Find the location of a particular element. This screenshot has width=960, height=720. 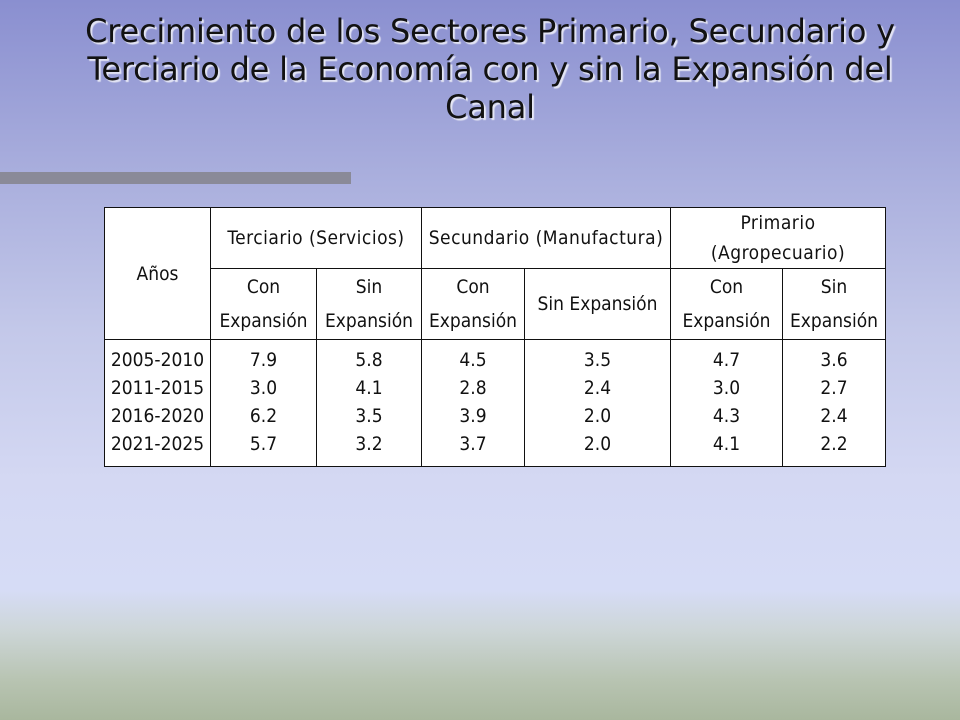

sector-header-primario: Primario (Agropecuario) is located at coordinates (778, 238).